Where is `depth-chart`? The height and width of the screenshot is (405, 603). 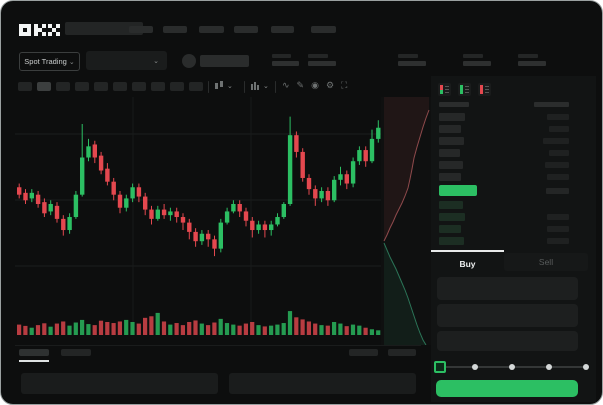 depth-chart is located at coordinates (406, 221).